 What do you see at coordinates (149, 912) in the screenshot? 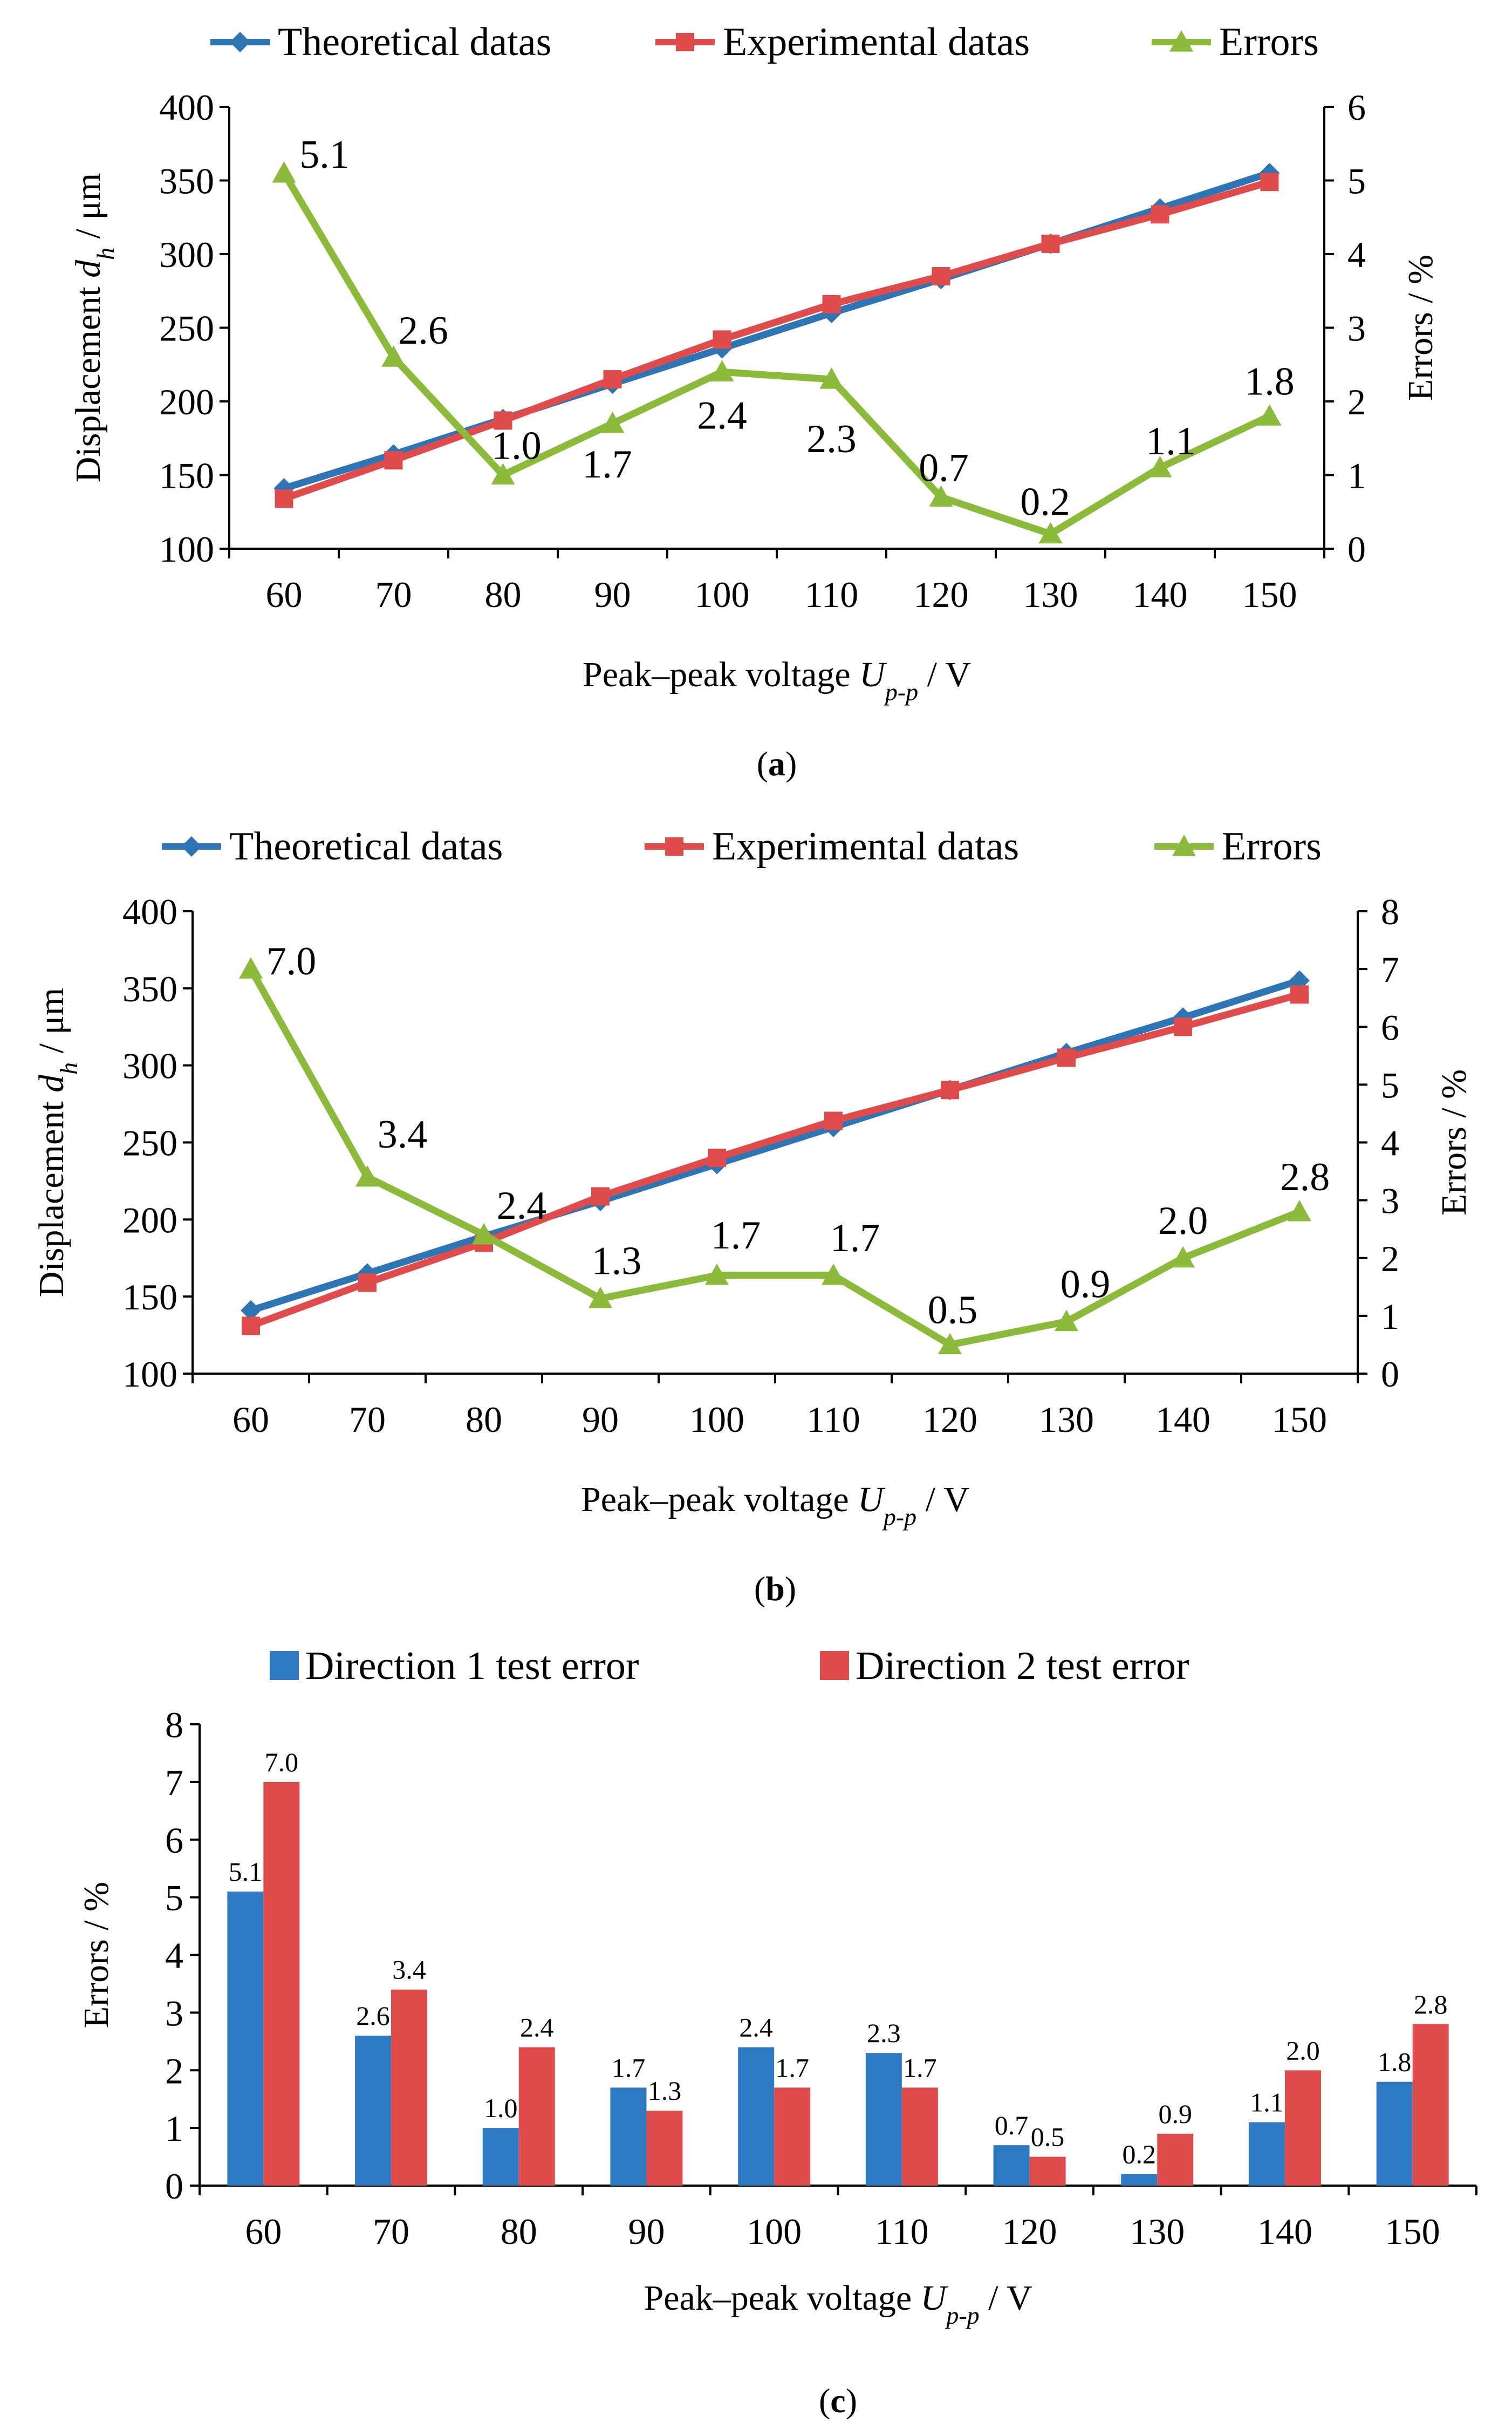
I see `left-tick-label: 400` at bounding box center [149, 912].